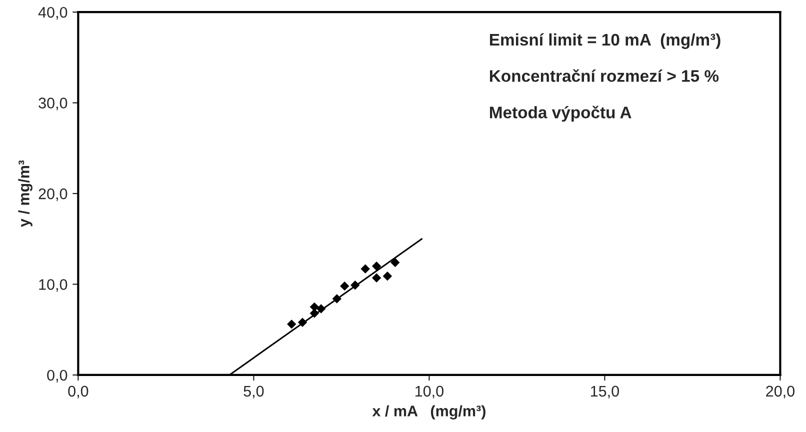 The width and height of the screenshot is (806, 432). Describe the element at coordinates (53, 13) in the screenshot. I see `y-tick-label: 40,0` at that location.